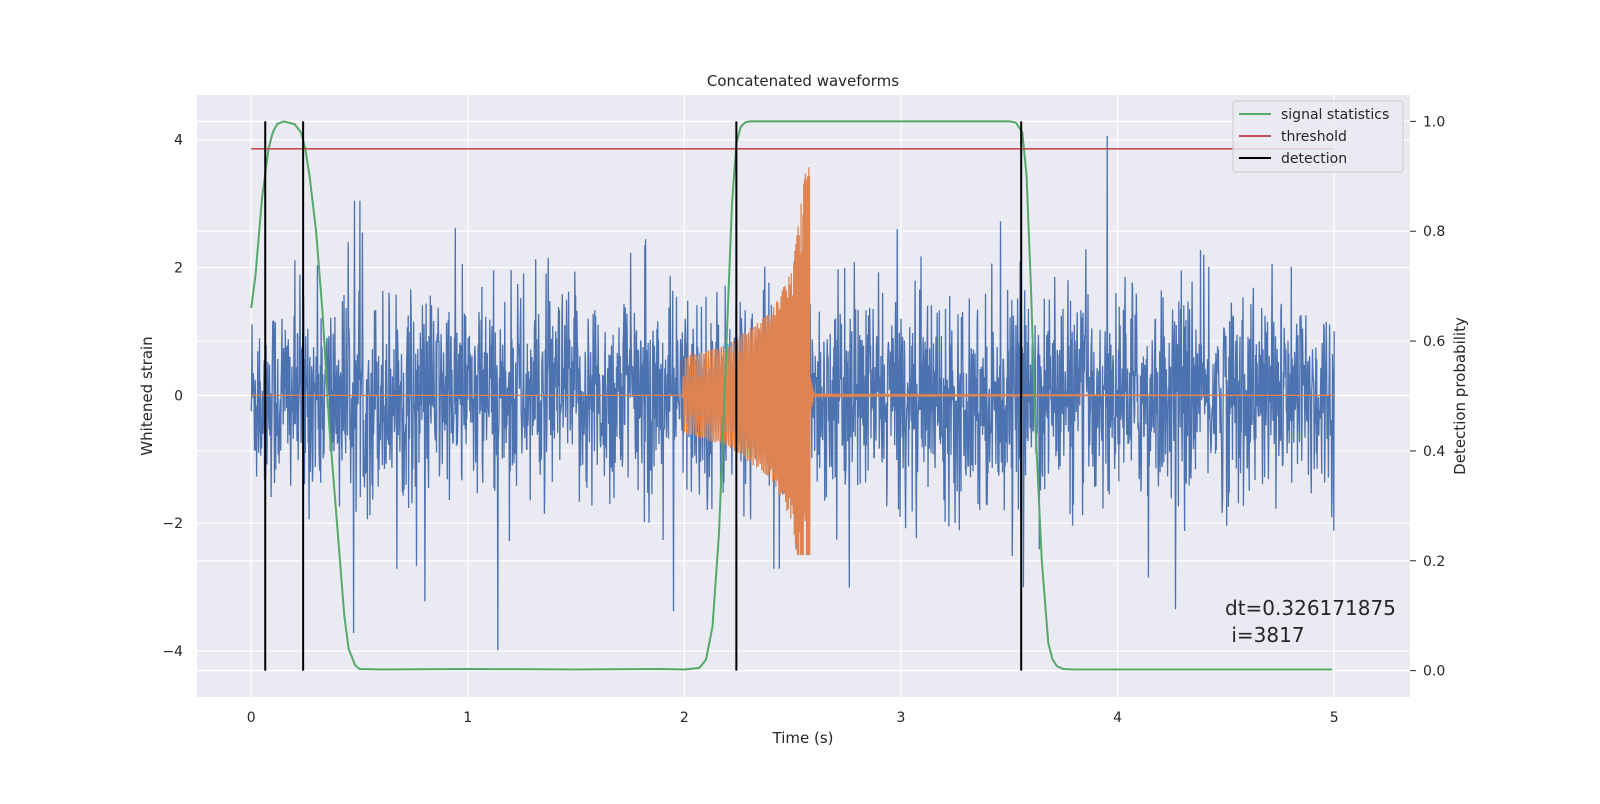  I want to click on x-tick-label: 3, so click(901, 718).